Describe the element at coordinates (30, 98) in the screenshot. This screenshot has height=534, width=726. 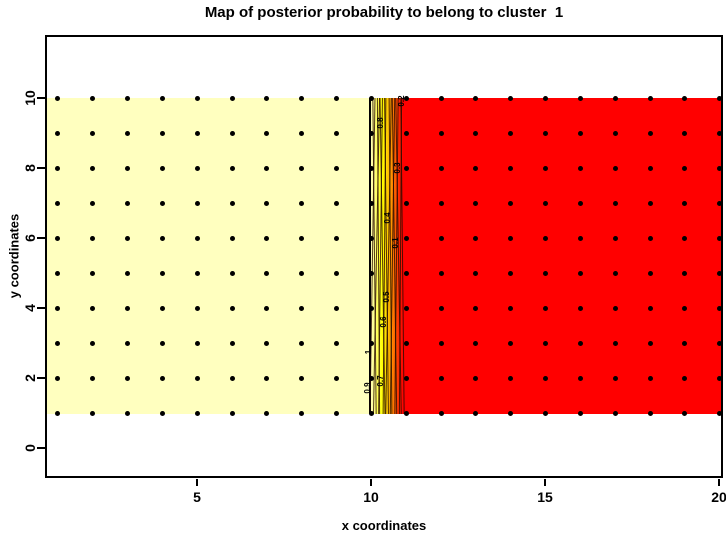
I see `y-tick-label: 10` at that location.